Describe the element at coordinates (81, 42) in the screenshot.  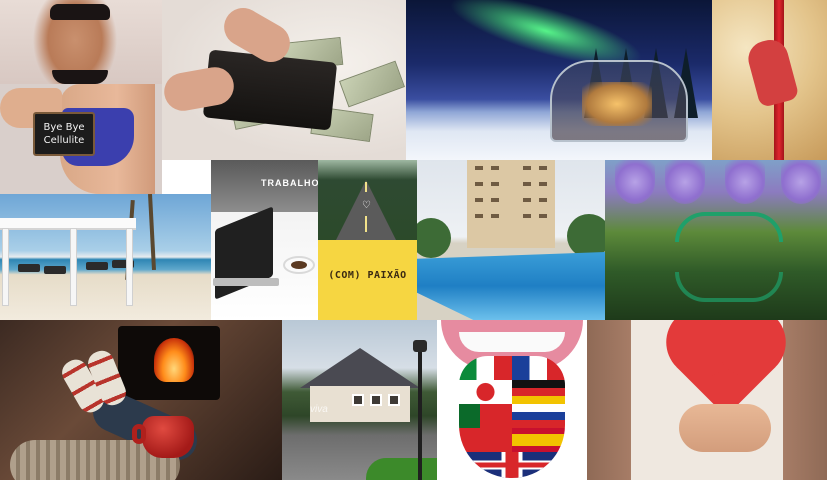
I see `fitness-body-photo` at that location.